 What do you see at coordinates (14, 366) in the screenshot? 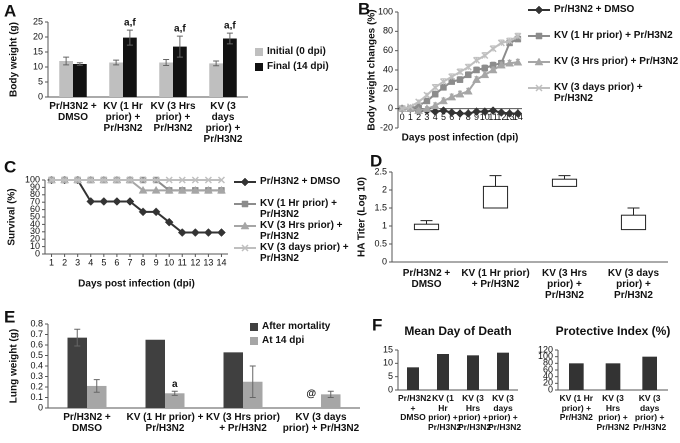
I see `y-axis-title: Lung weight (g)` at bounding box center [14, 366].